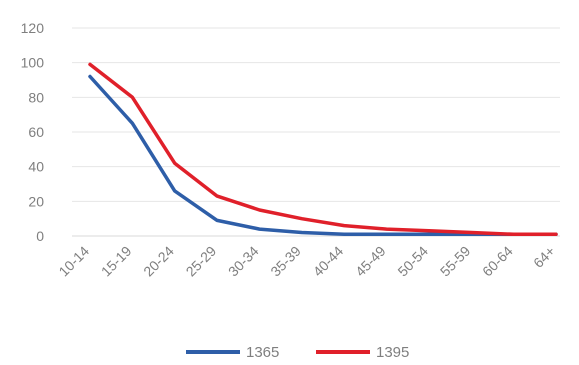 Image resolution: width=579 pixels, height=365 pixels. Describe the element at coordinates (116, 261) in the screenshot. I see `x-tick-label-15-19: 15-19` at that location.